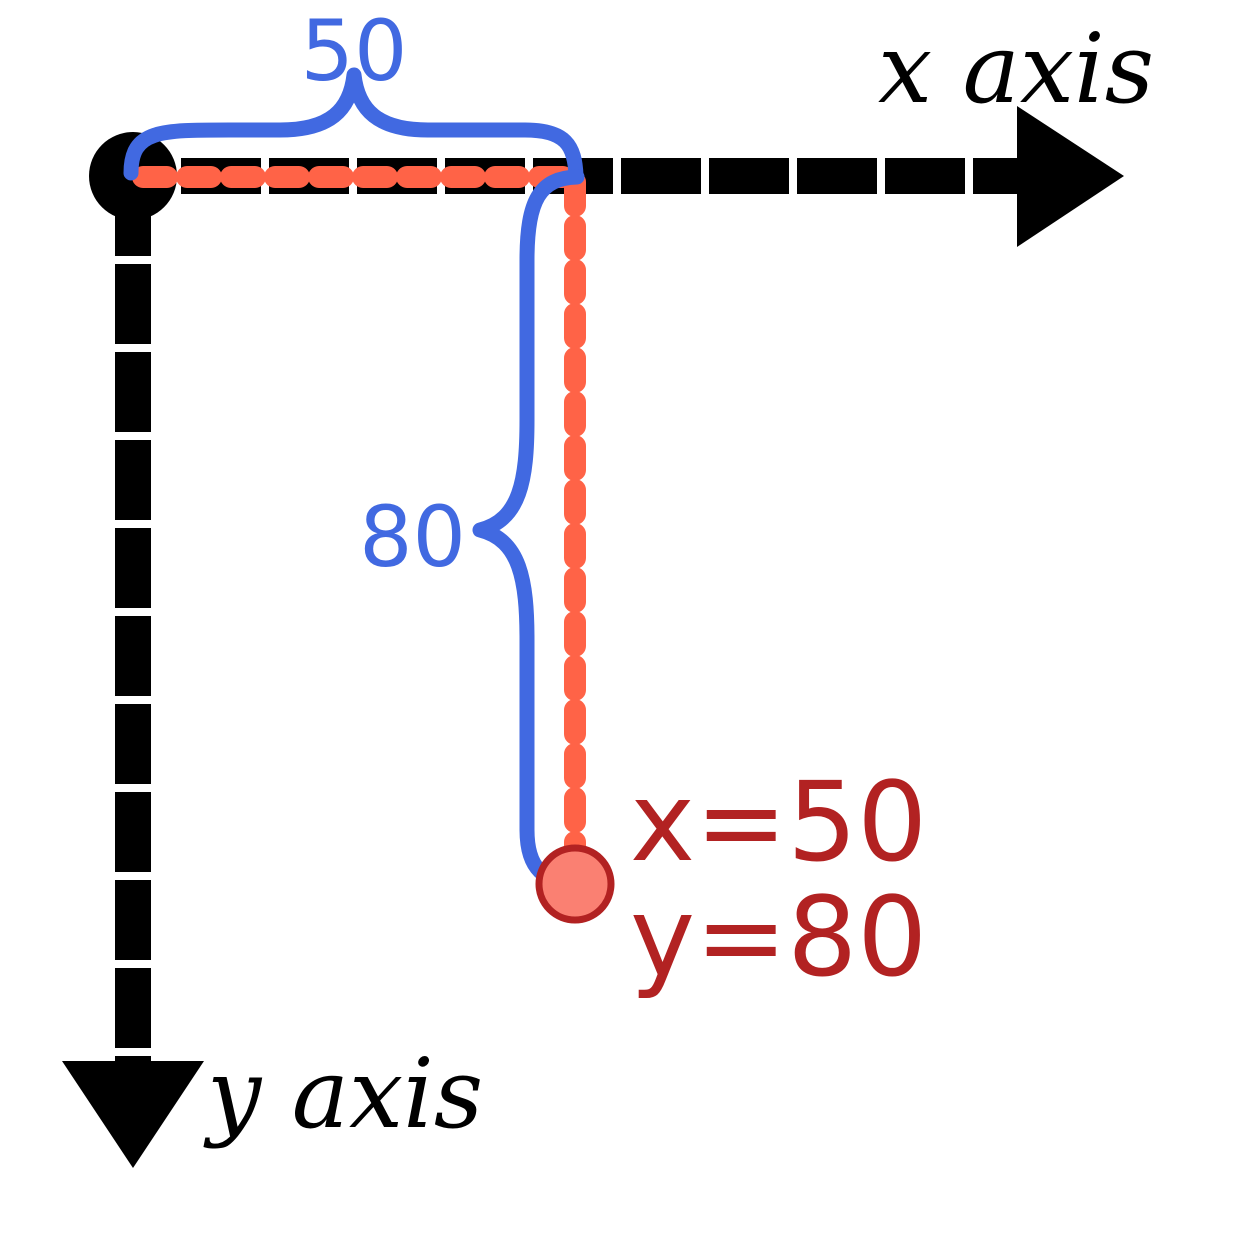 This screenshot has width=1238, height=1238. What do you see at coordinates (575, 884) in the screenshot?
I see `point-marker` at bounding box center [575, 884].